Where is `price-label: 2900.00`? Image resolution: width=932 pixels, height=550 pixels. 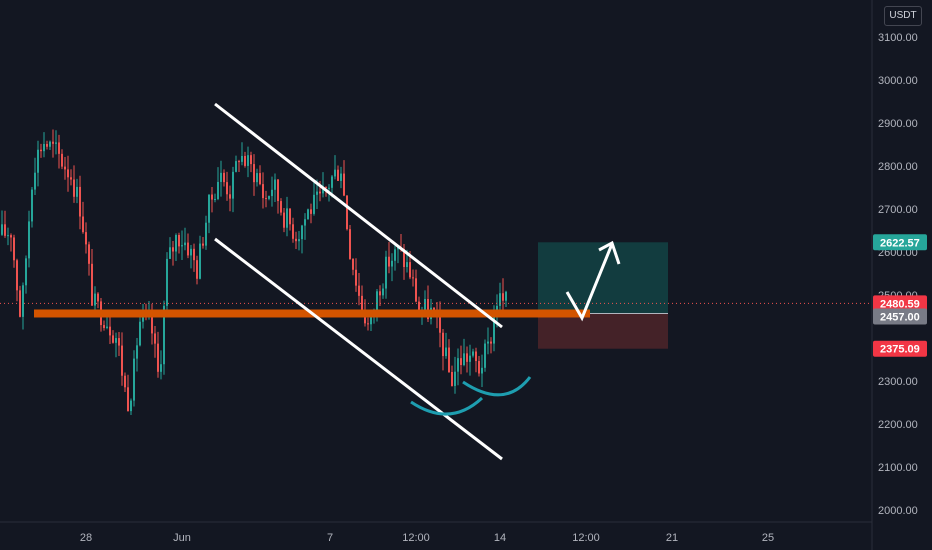 price-label: 2900.00 is located at coordinates (898, 124).